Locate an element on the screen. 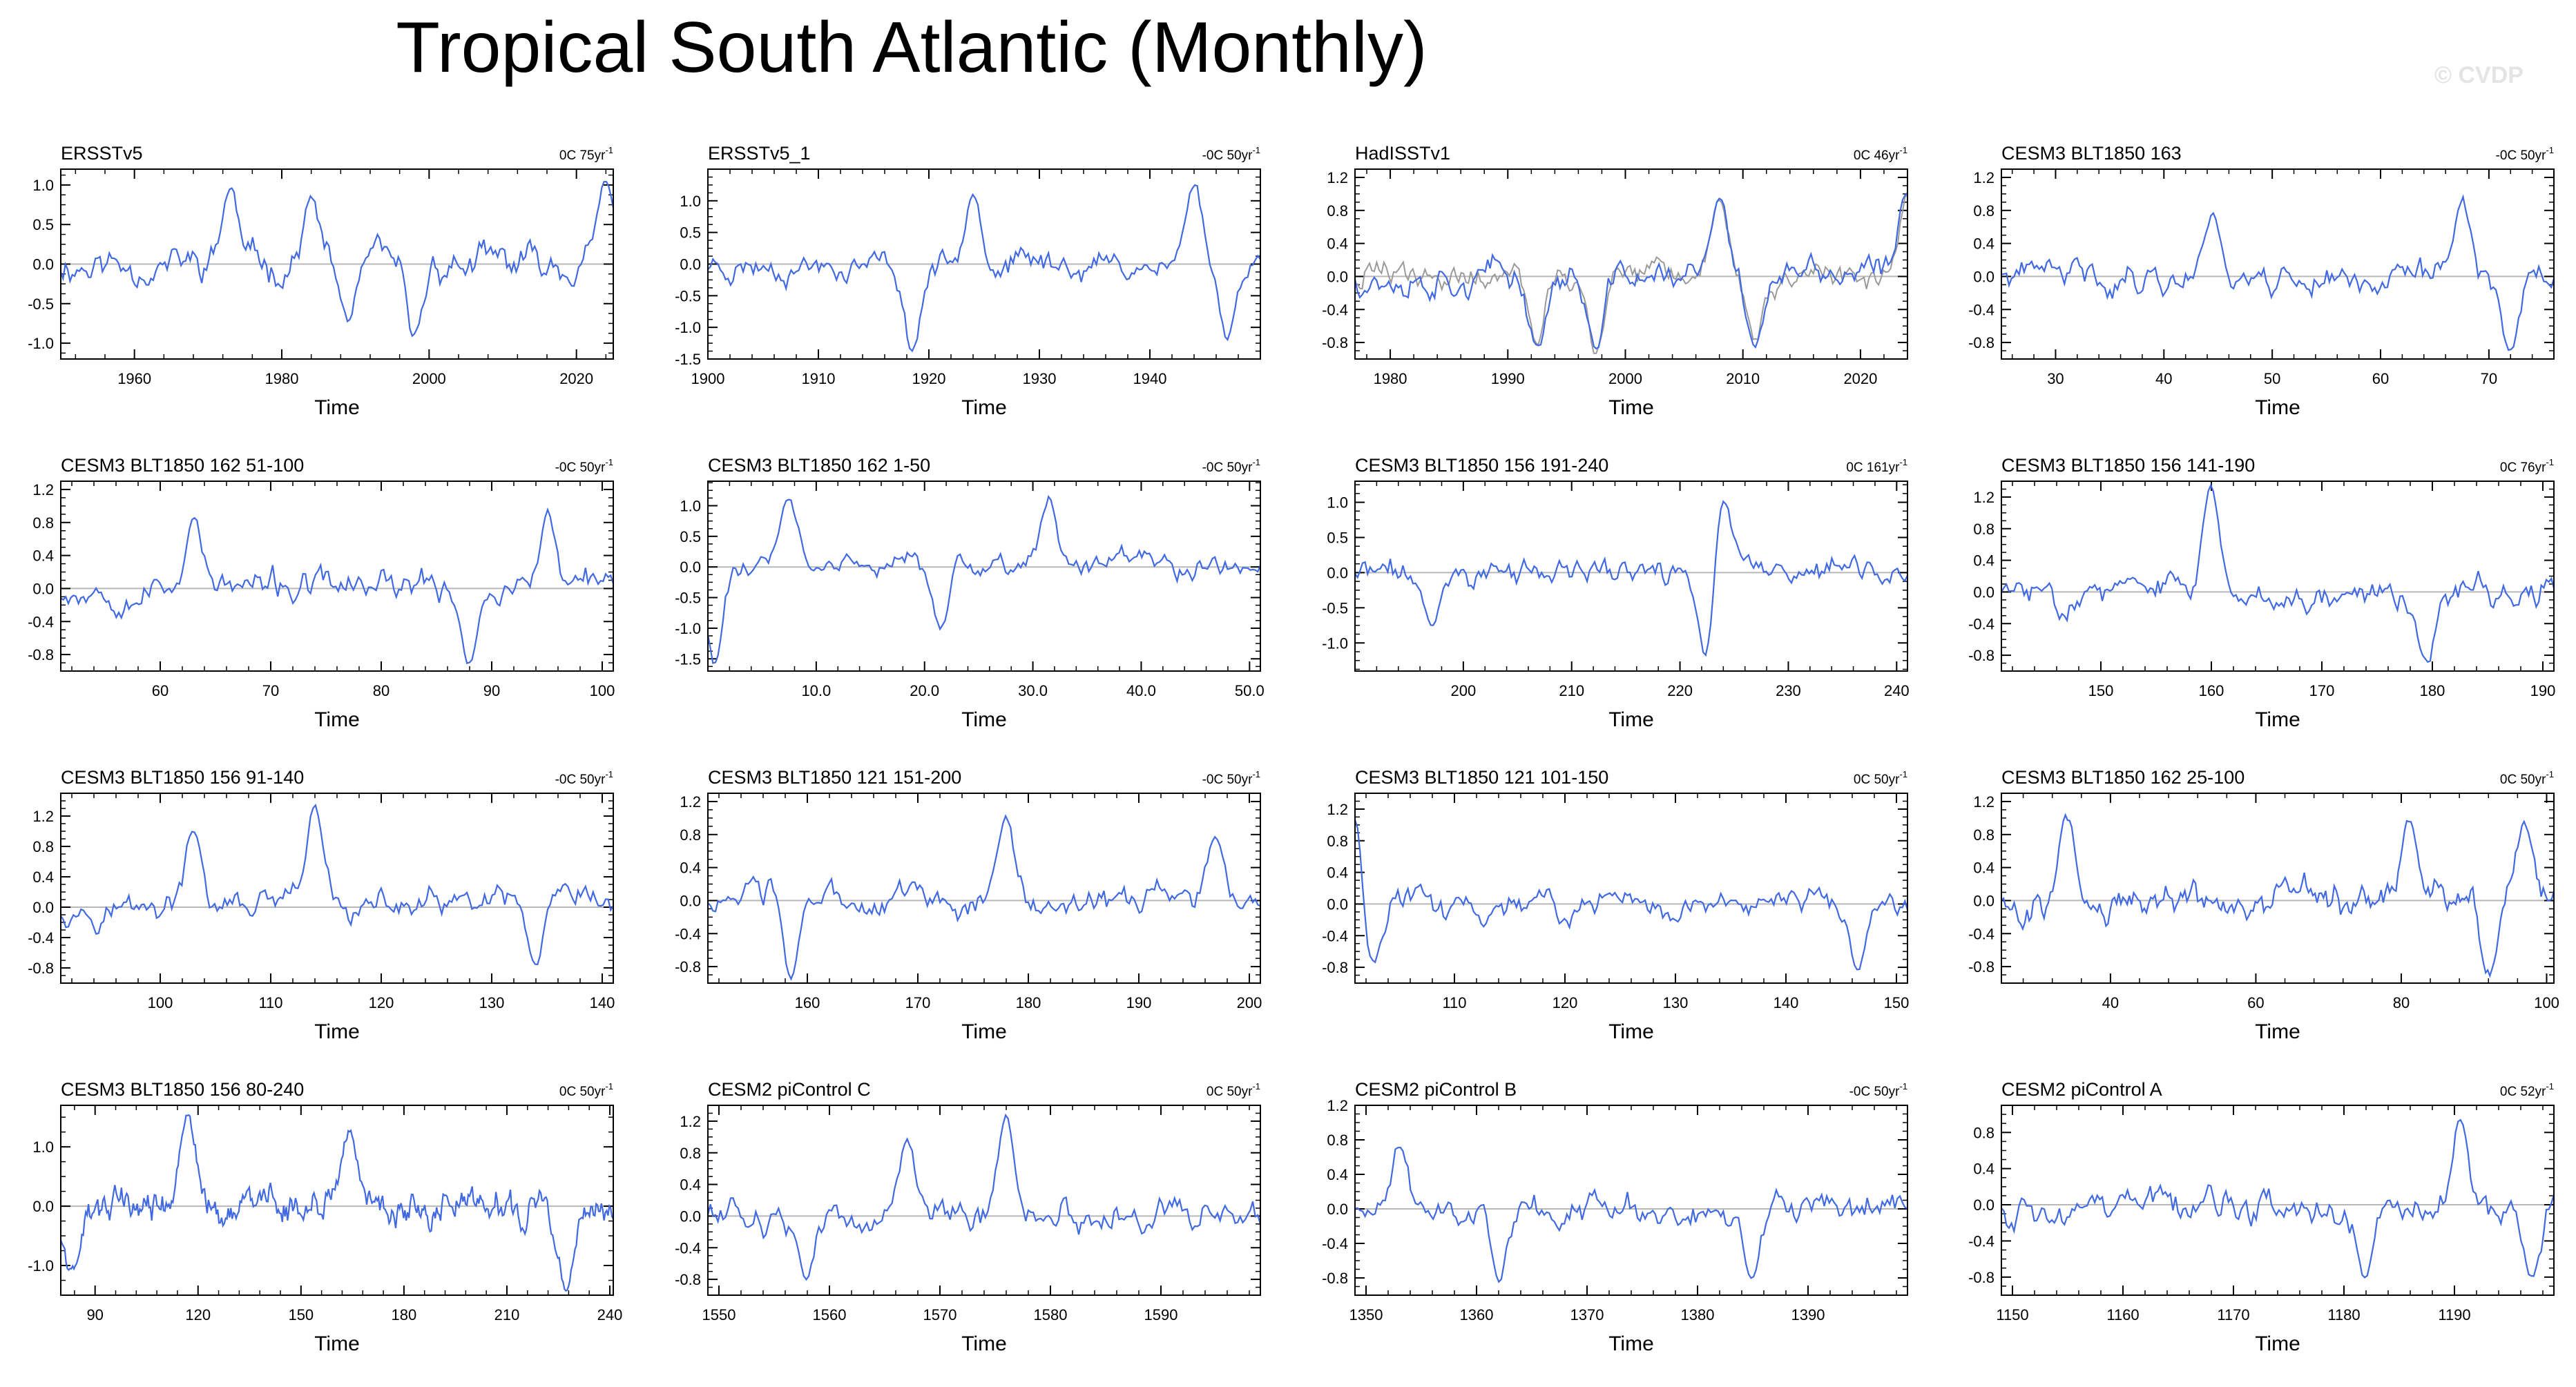 Image resolution: width=2576 pixels, height=1387 pixels. x-tick-label: 1930 is located at coordinates (1040, 379).